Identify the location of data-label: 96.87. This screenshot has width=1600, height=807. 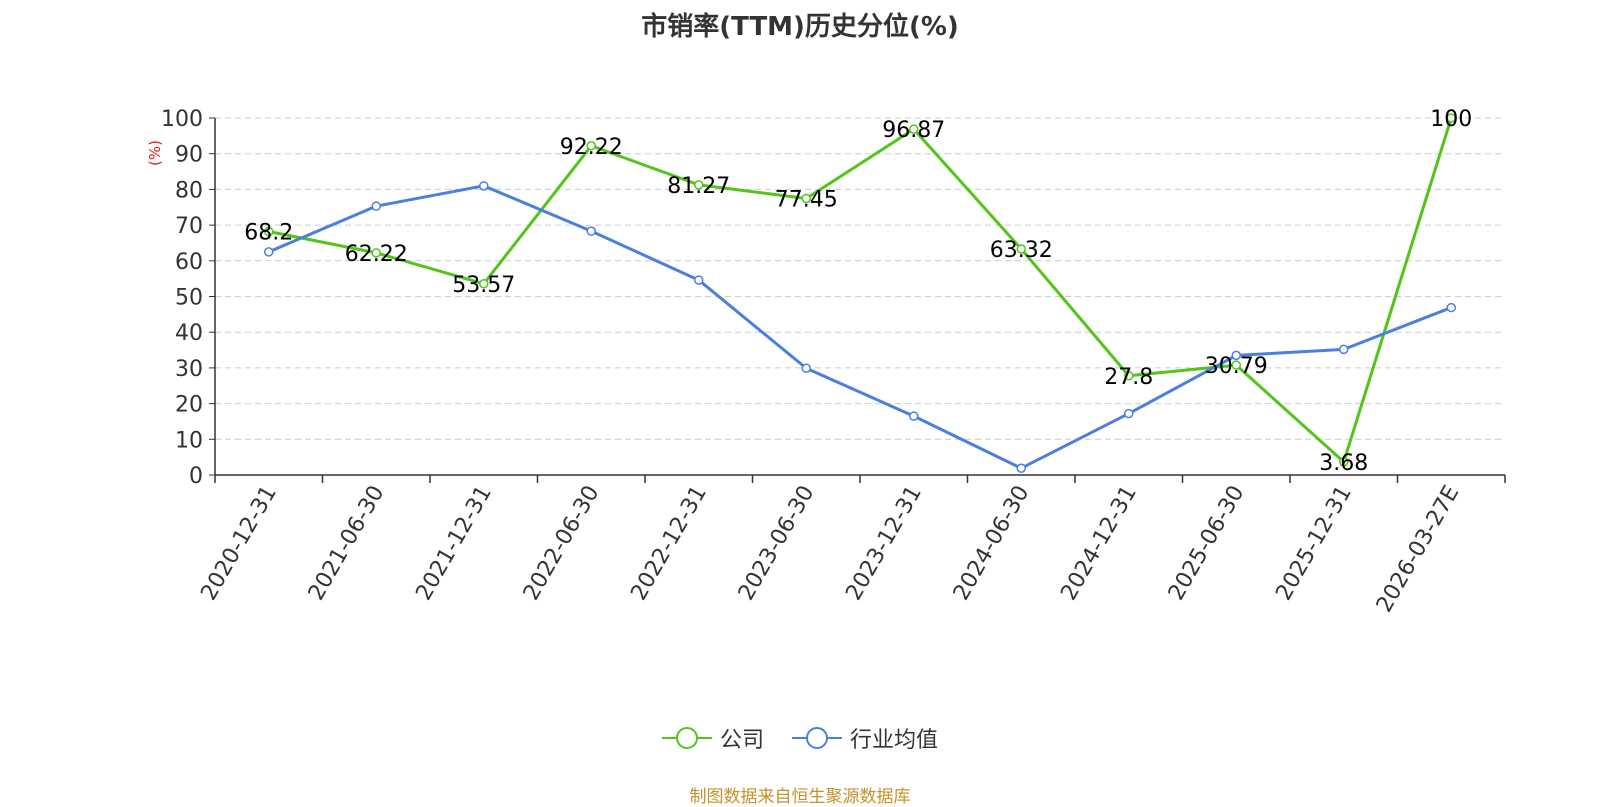
(913, 130).